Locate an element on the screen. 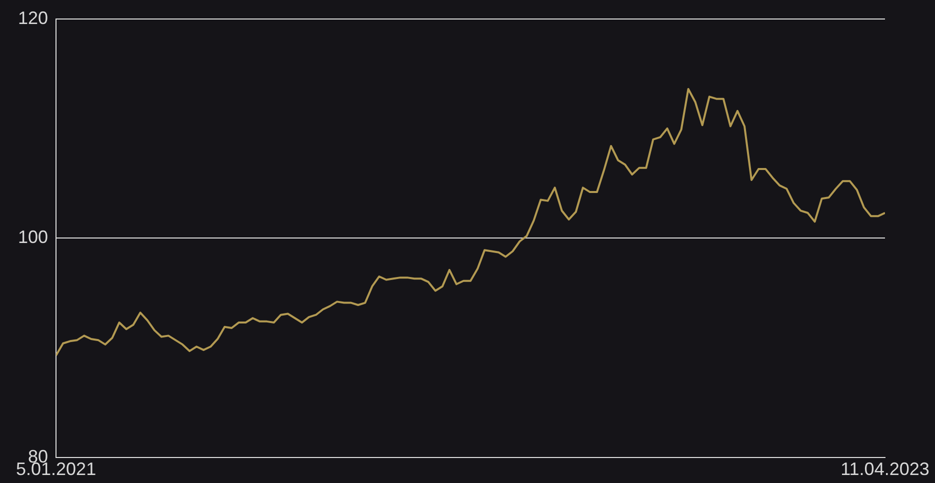  y-tick-label: 120 is located at coordinates (33, 18).